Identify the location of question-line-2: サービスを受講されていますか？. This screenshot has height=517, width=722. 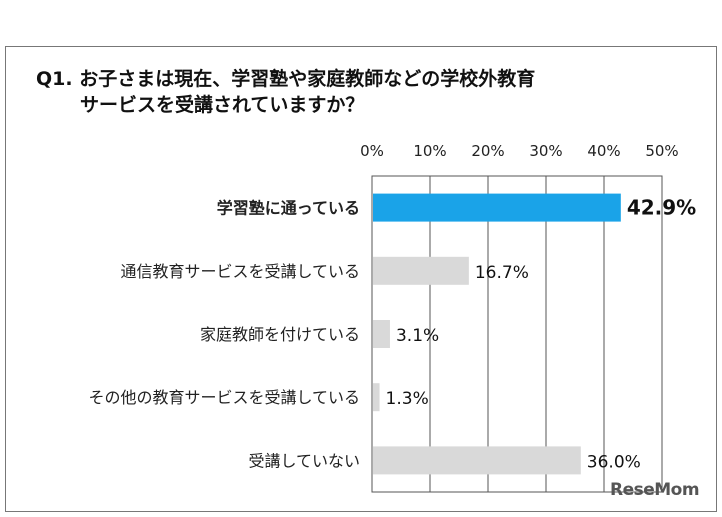
(222, 105).